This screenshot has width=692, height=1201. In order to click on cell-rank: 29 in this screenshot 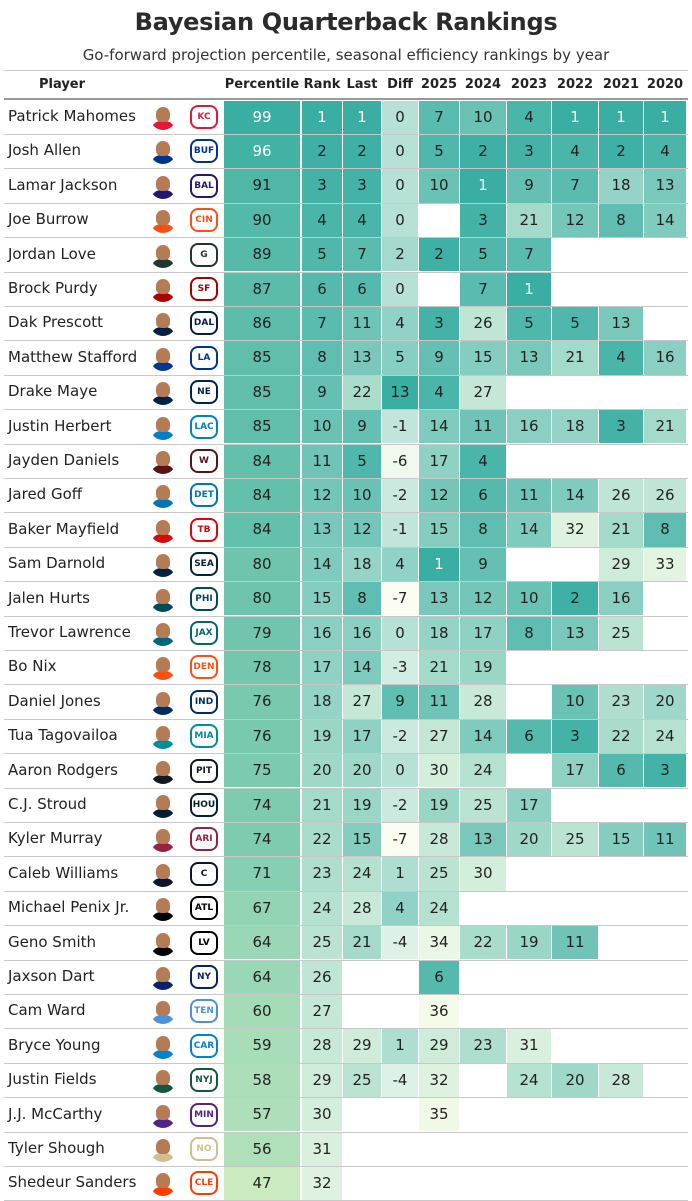, I will do `click(322, 1080)`.